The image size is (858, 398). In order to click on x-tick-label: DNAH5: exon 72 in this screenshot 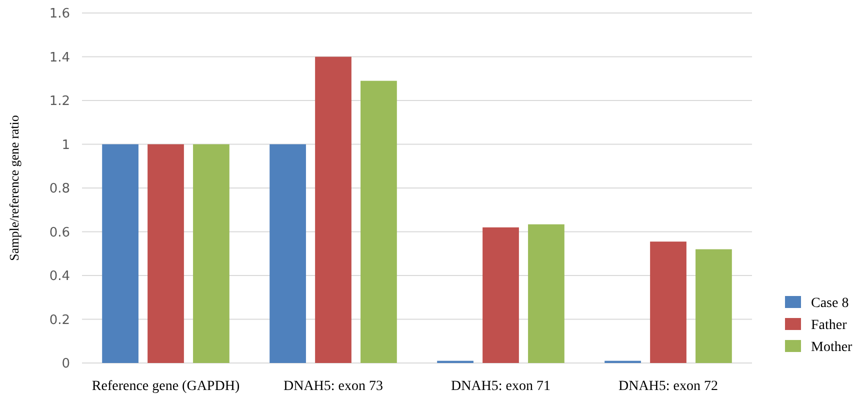, I will do `click(668, 386)`.